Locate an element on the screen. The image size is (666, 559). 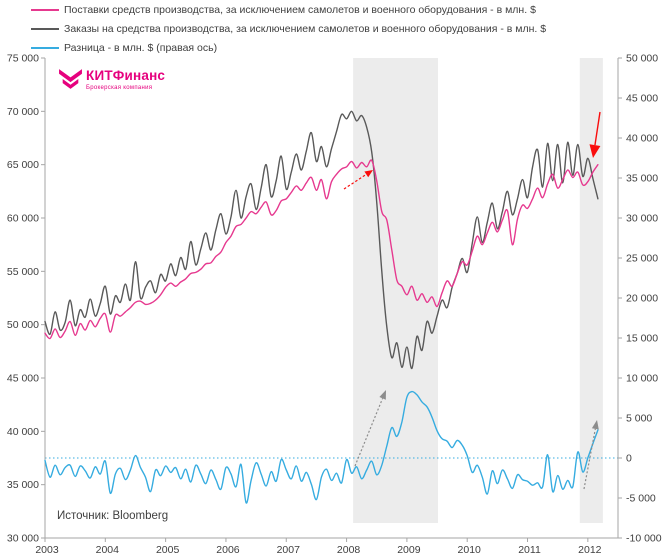
legend-label-difference: Разница - в млн. $ (правая ось) is located at coordinates (141, 47).